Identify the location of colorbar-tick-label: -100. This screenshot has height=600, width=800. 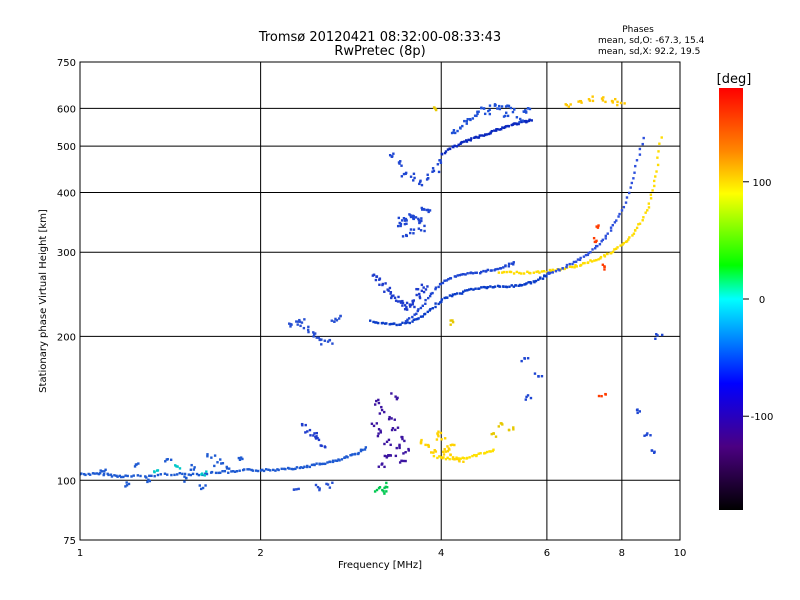
(762, 417).